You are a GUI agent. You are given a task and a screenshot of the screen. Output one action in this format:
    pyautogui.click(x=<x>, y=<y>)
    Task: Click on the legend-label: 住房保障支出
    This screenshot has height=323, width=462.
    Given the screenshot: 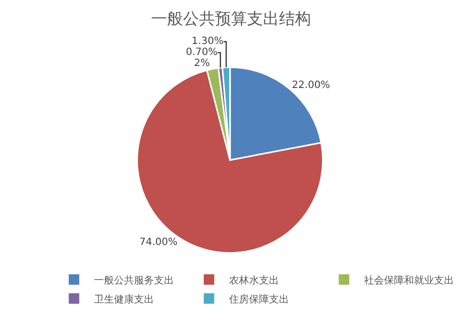 What is the action you would take?
    pyautogui.click(x=259, y=299)
    